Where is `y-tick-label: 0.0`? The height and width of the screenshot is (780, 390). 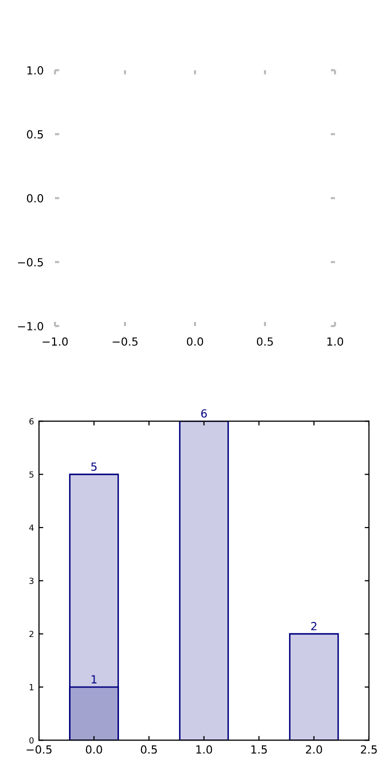 y-tick-label: 0.0 is located at coordinates (35, 198).